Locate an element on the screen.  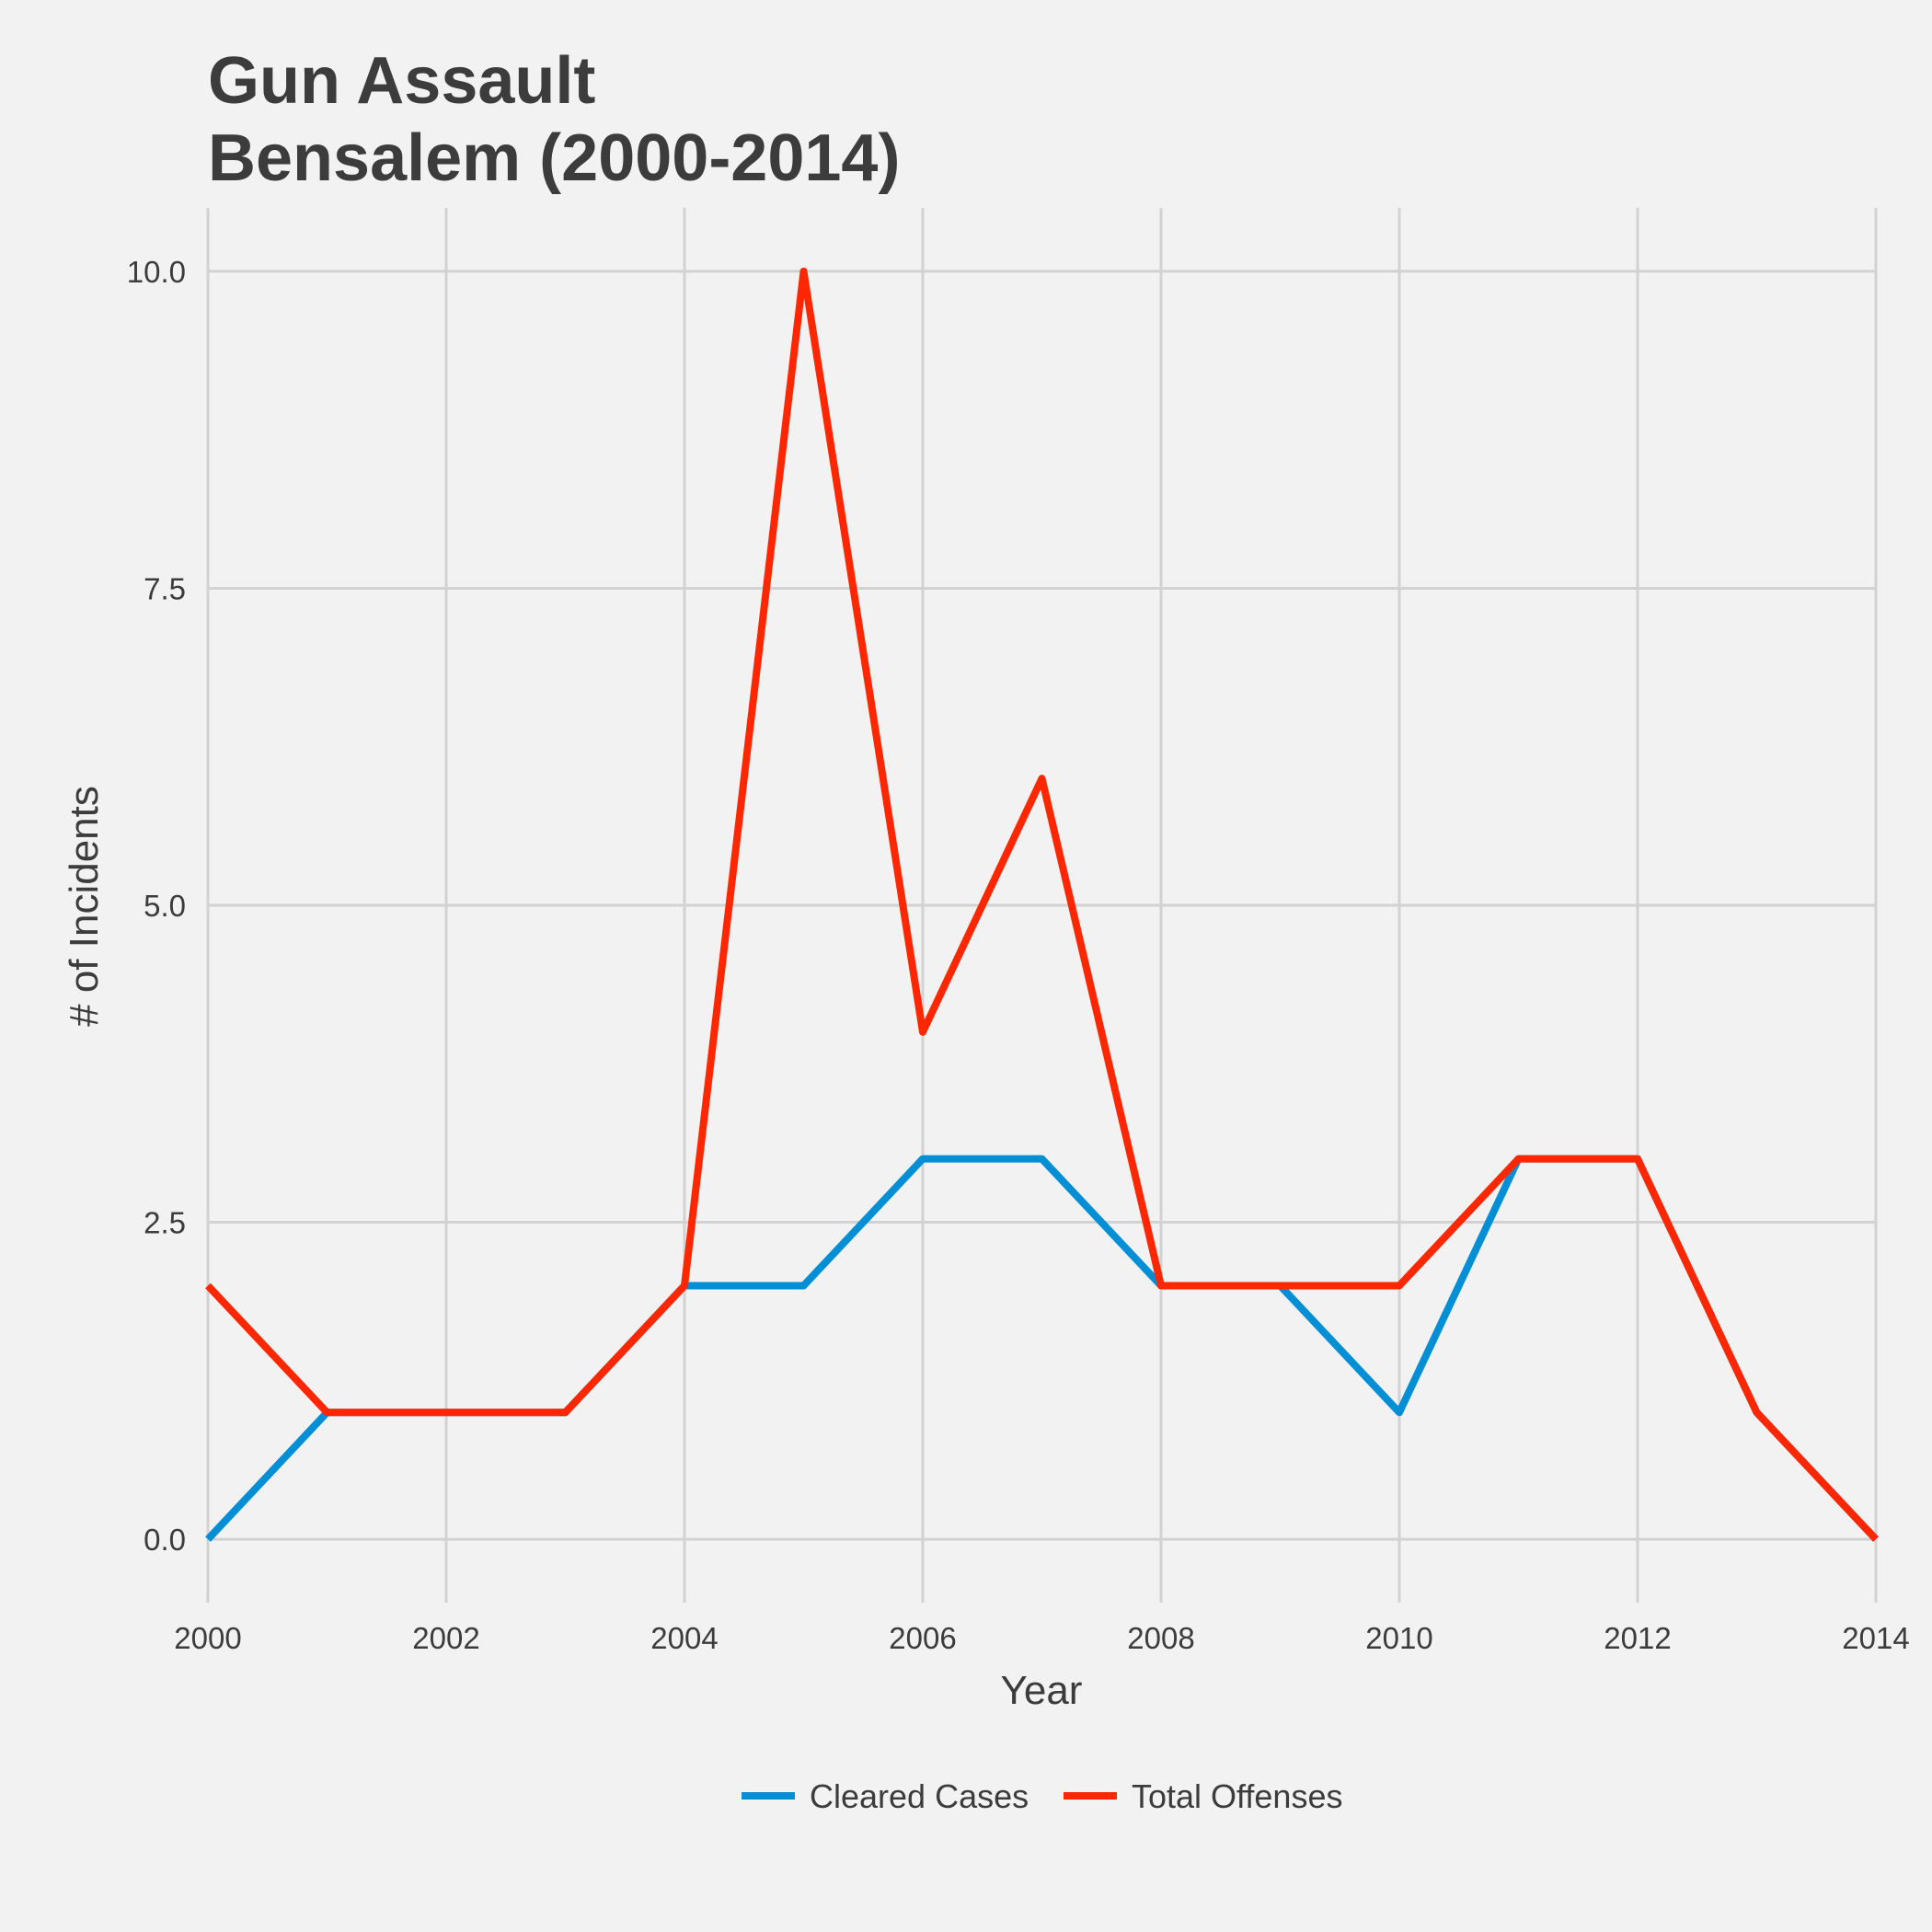
x-tick-label: 2008 is located at coordinates (1160, 1638).